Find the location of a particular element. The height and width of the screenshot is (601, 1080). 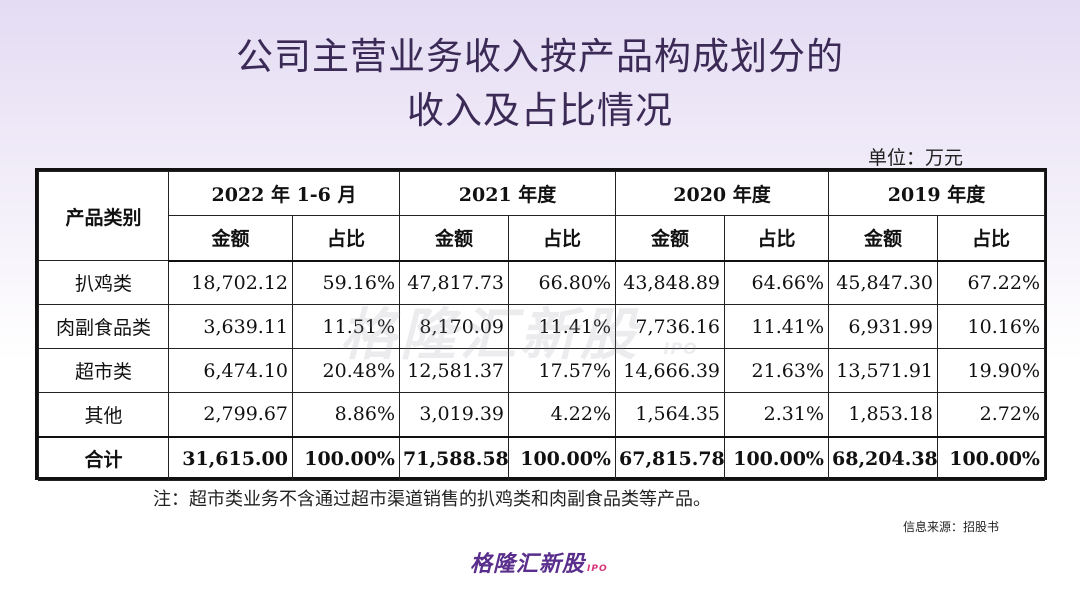

period-header: 2020 年度 is located at coordinates (722, 193).